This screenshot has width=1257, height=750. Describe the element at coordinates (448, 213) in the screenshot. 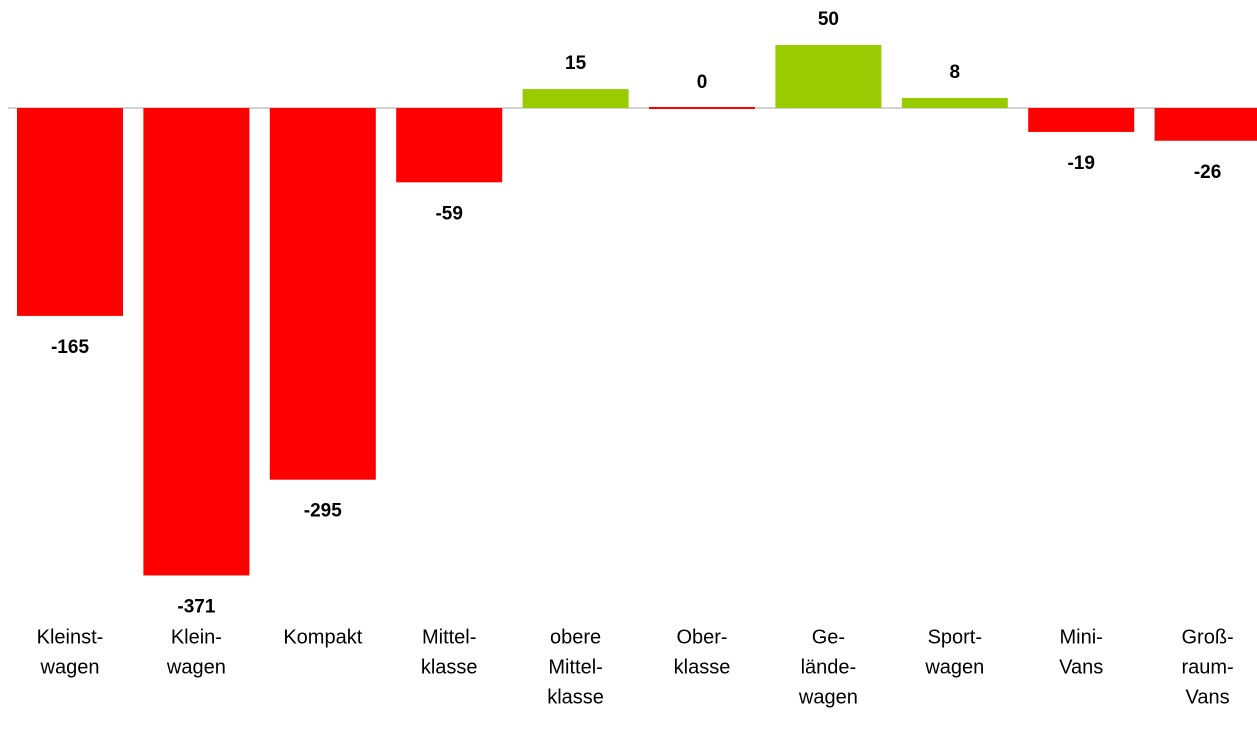

I see `value-label: -59` at that location.